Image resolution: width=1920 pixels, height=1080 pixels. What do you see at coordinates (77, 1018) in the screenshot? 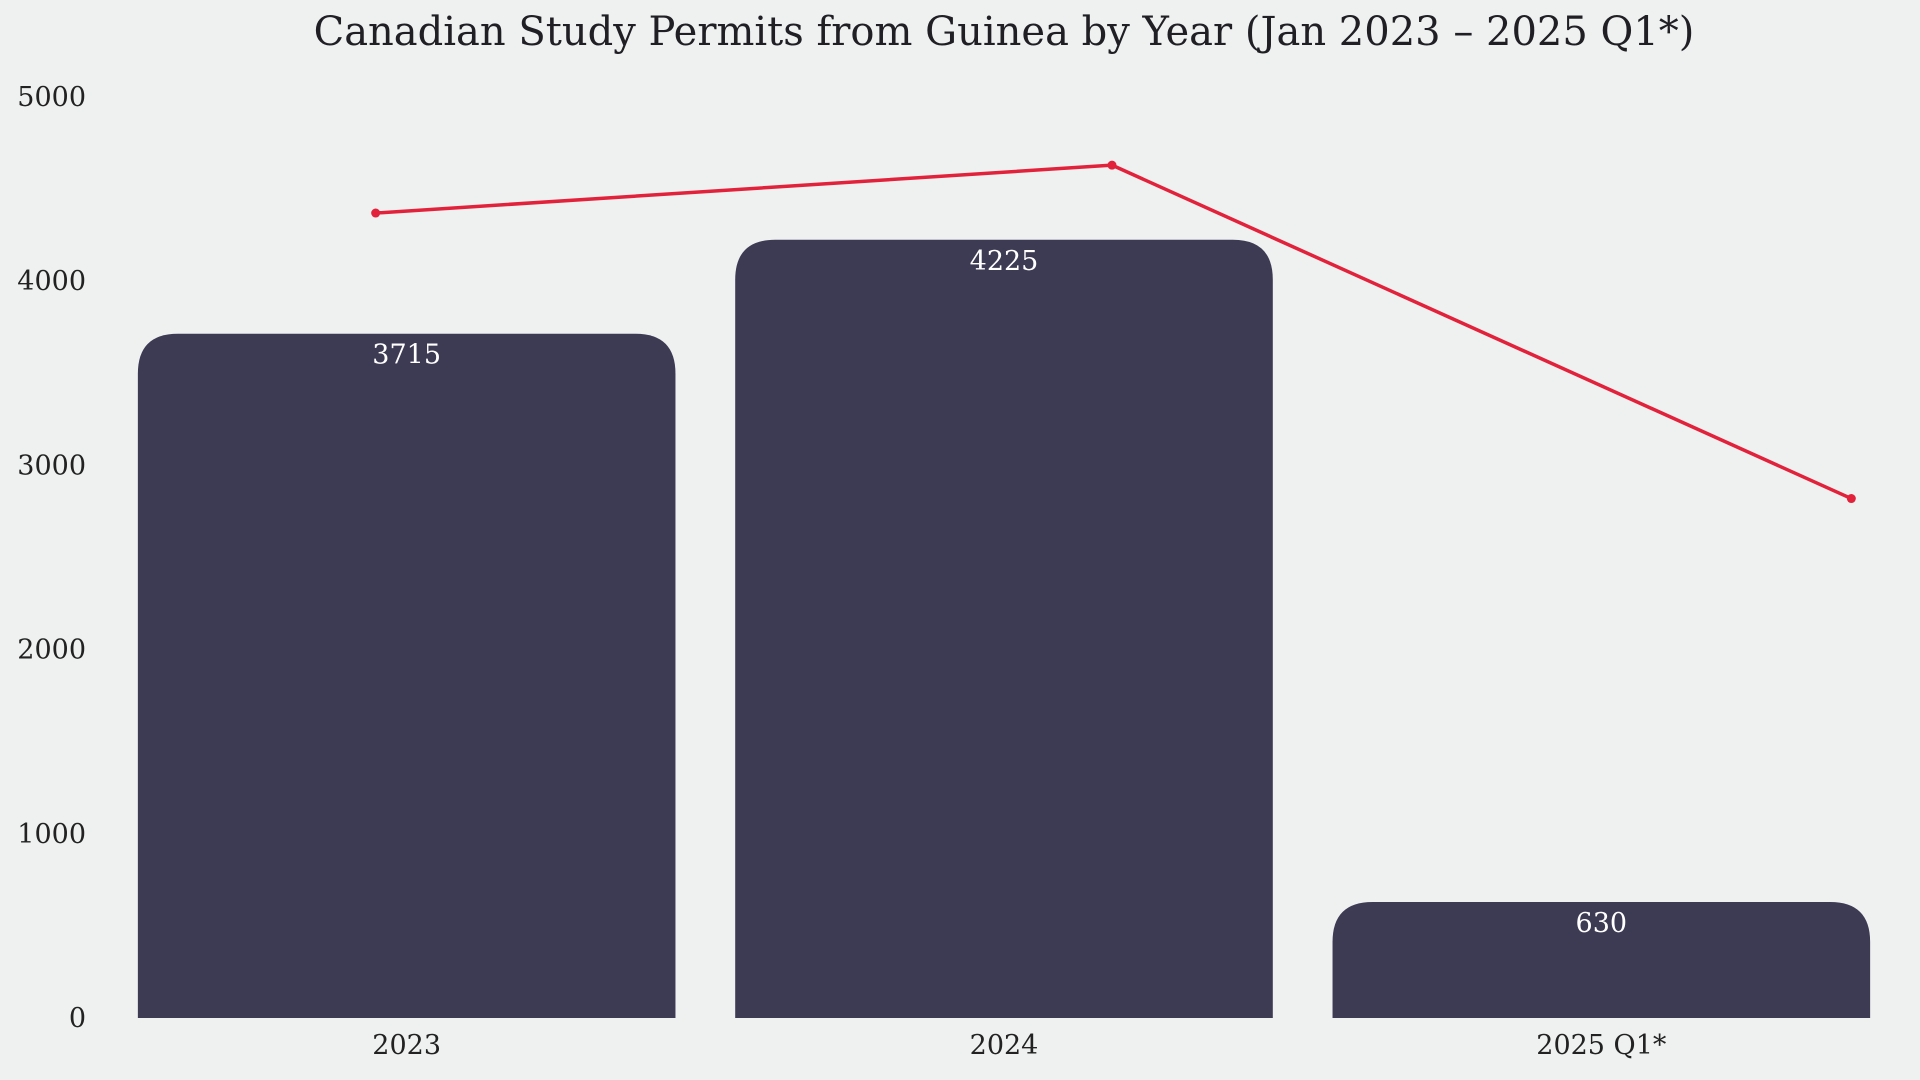
I see `y-tick-label: 0` at bounding box center [77, 1018].